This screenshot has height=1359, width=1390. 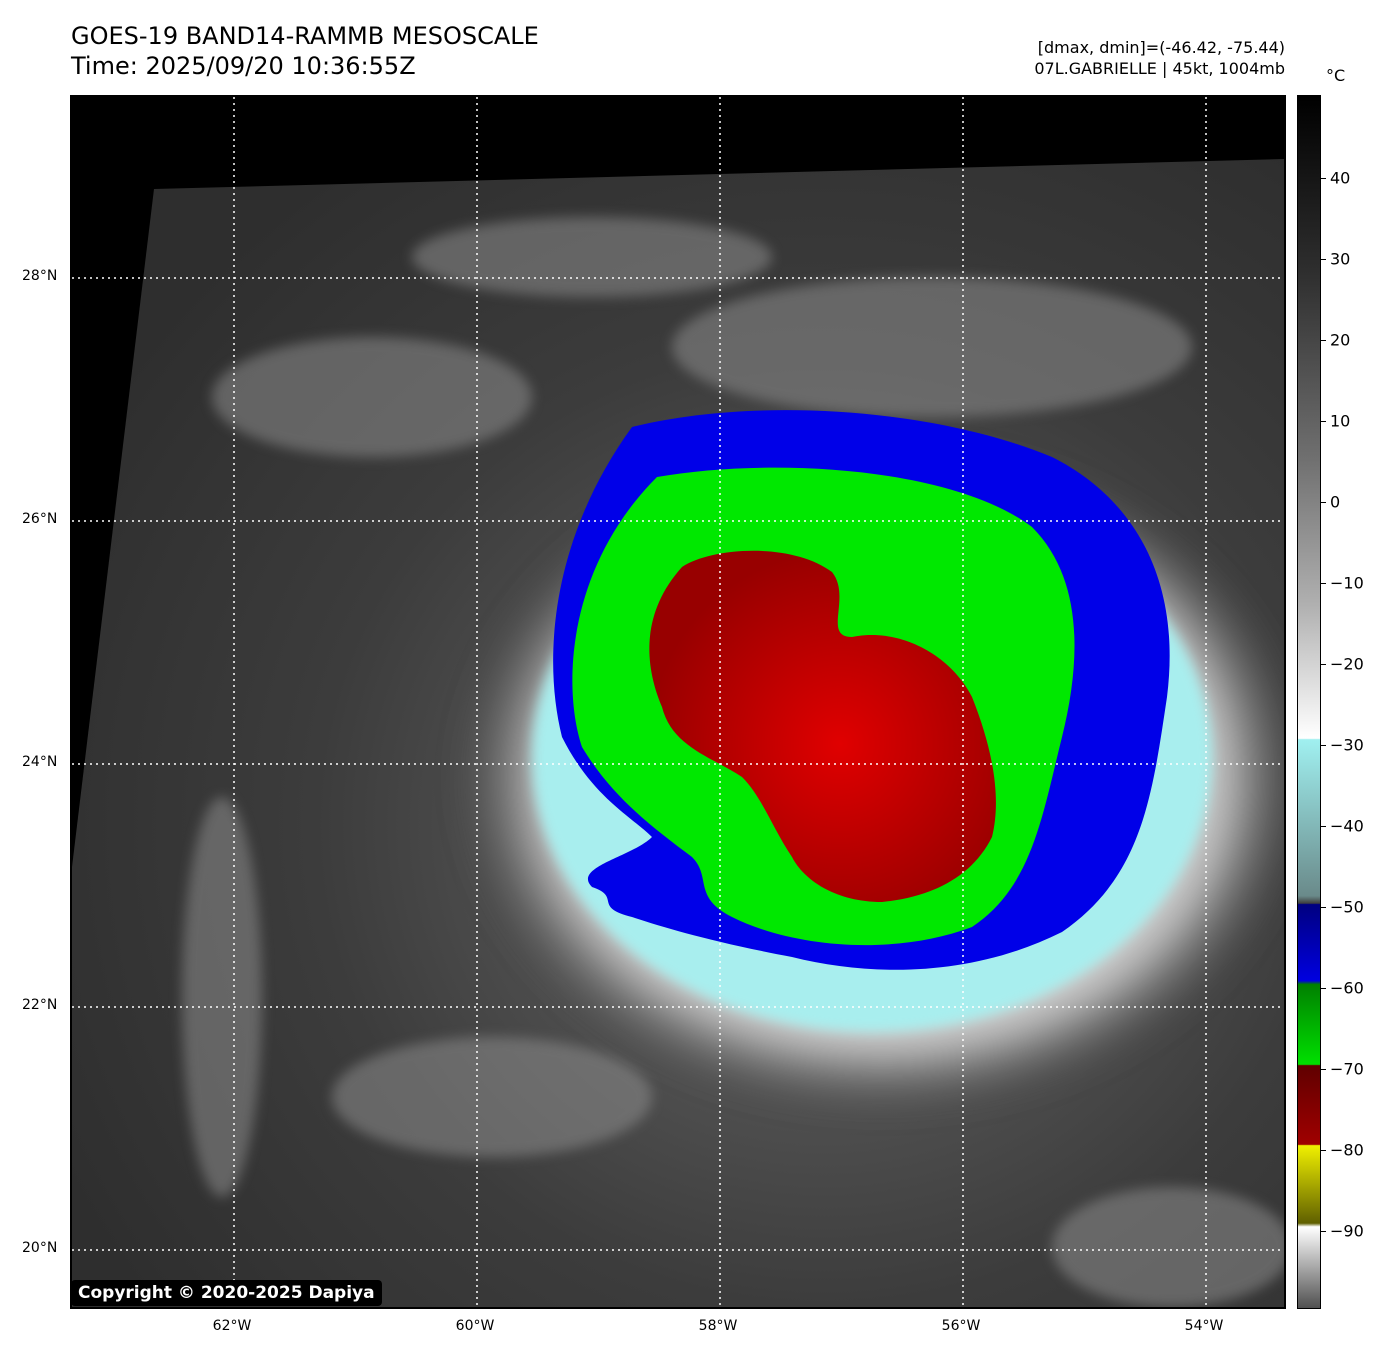 What do you see at coordinates (1347, 745) in the screenshot?
I see `colorbar-tick-label: −30` at bounding box center [1347, 745].